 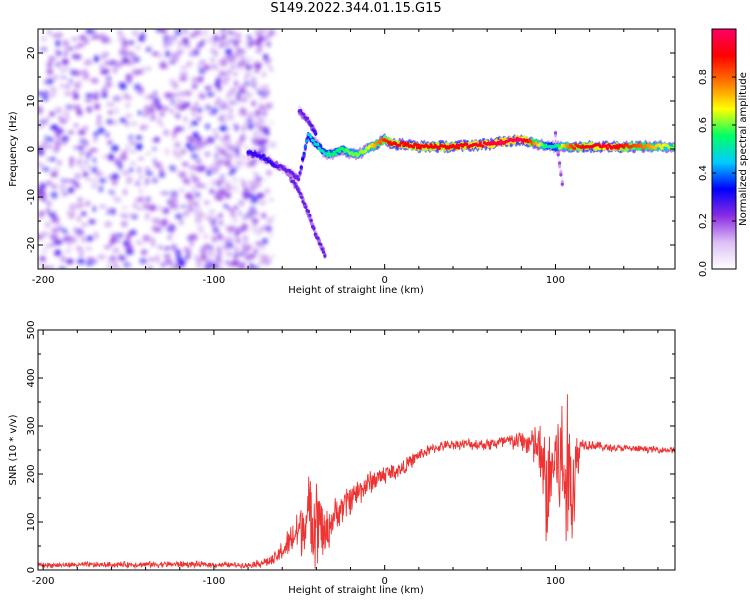 I want to click on track-layer, so click(x=308, y=216).